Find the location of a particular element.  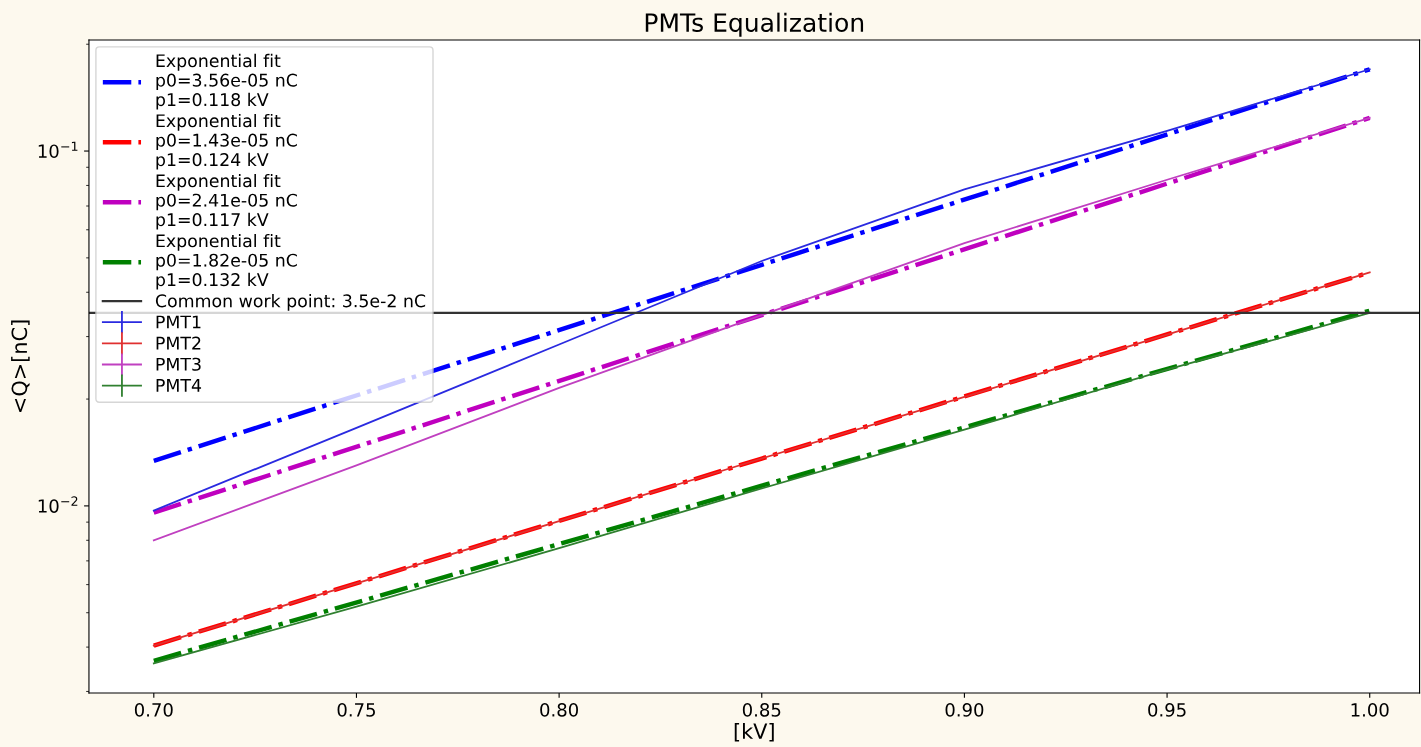

x-axis-title: [kV] is located at coordinates (754, 732).